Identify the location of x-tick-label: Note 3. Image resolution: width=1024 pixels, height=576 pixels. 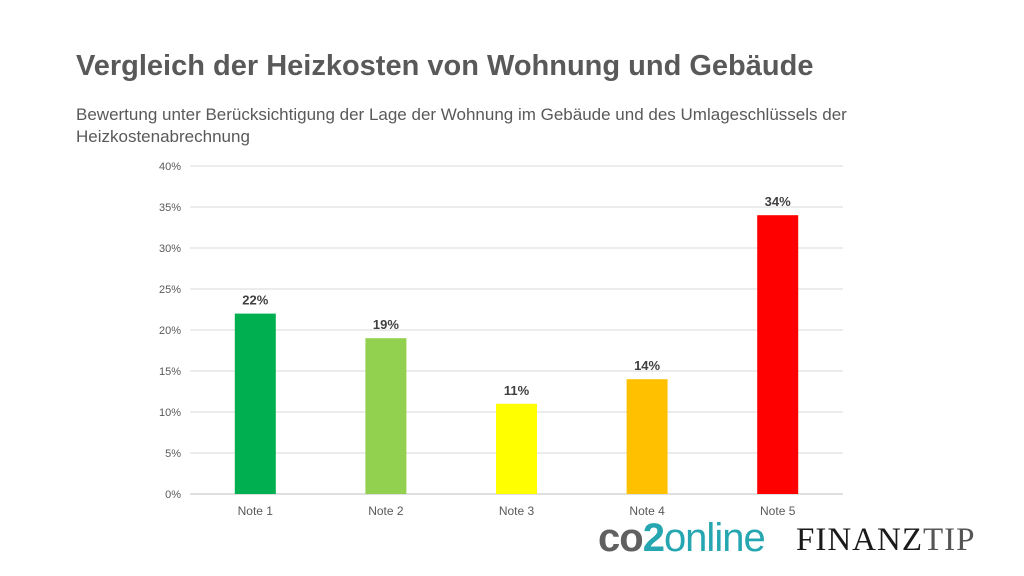
(517, 511).